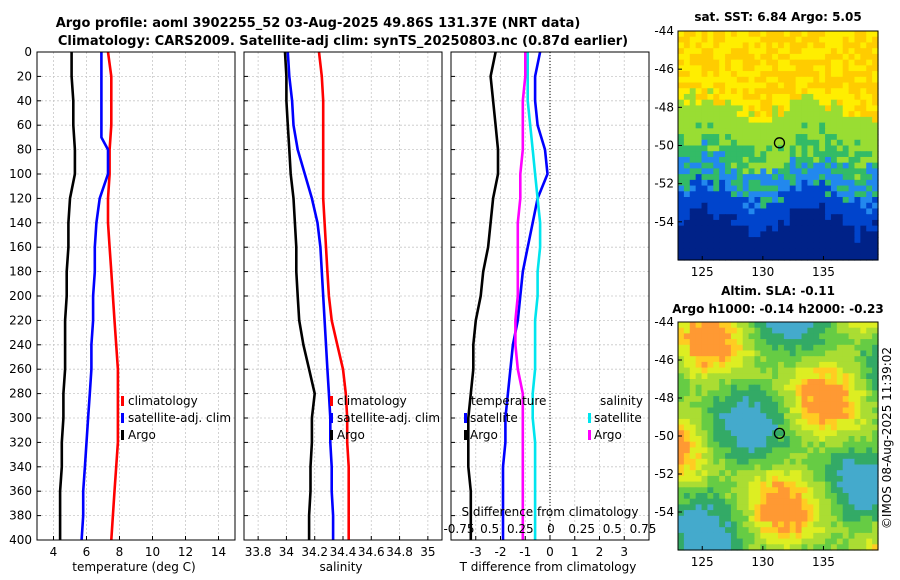 Image resolution: width=900 pixels, height=580 pixels. I want to click on salinity-xtick-label: 34, so click(286, 552).